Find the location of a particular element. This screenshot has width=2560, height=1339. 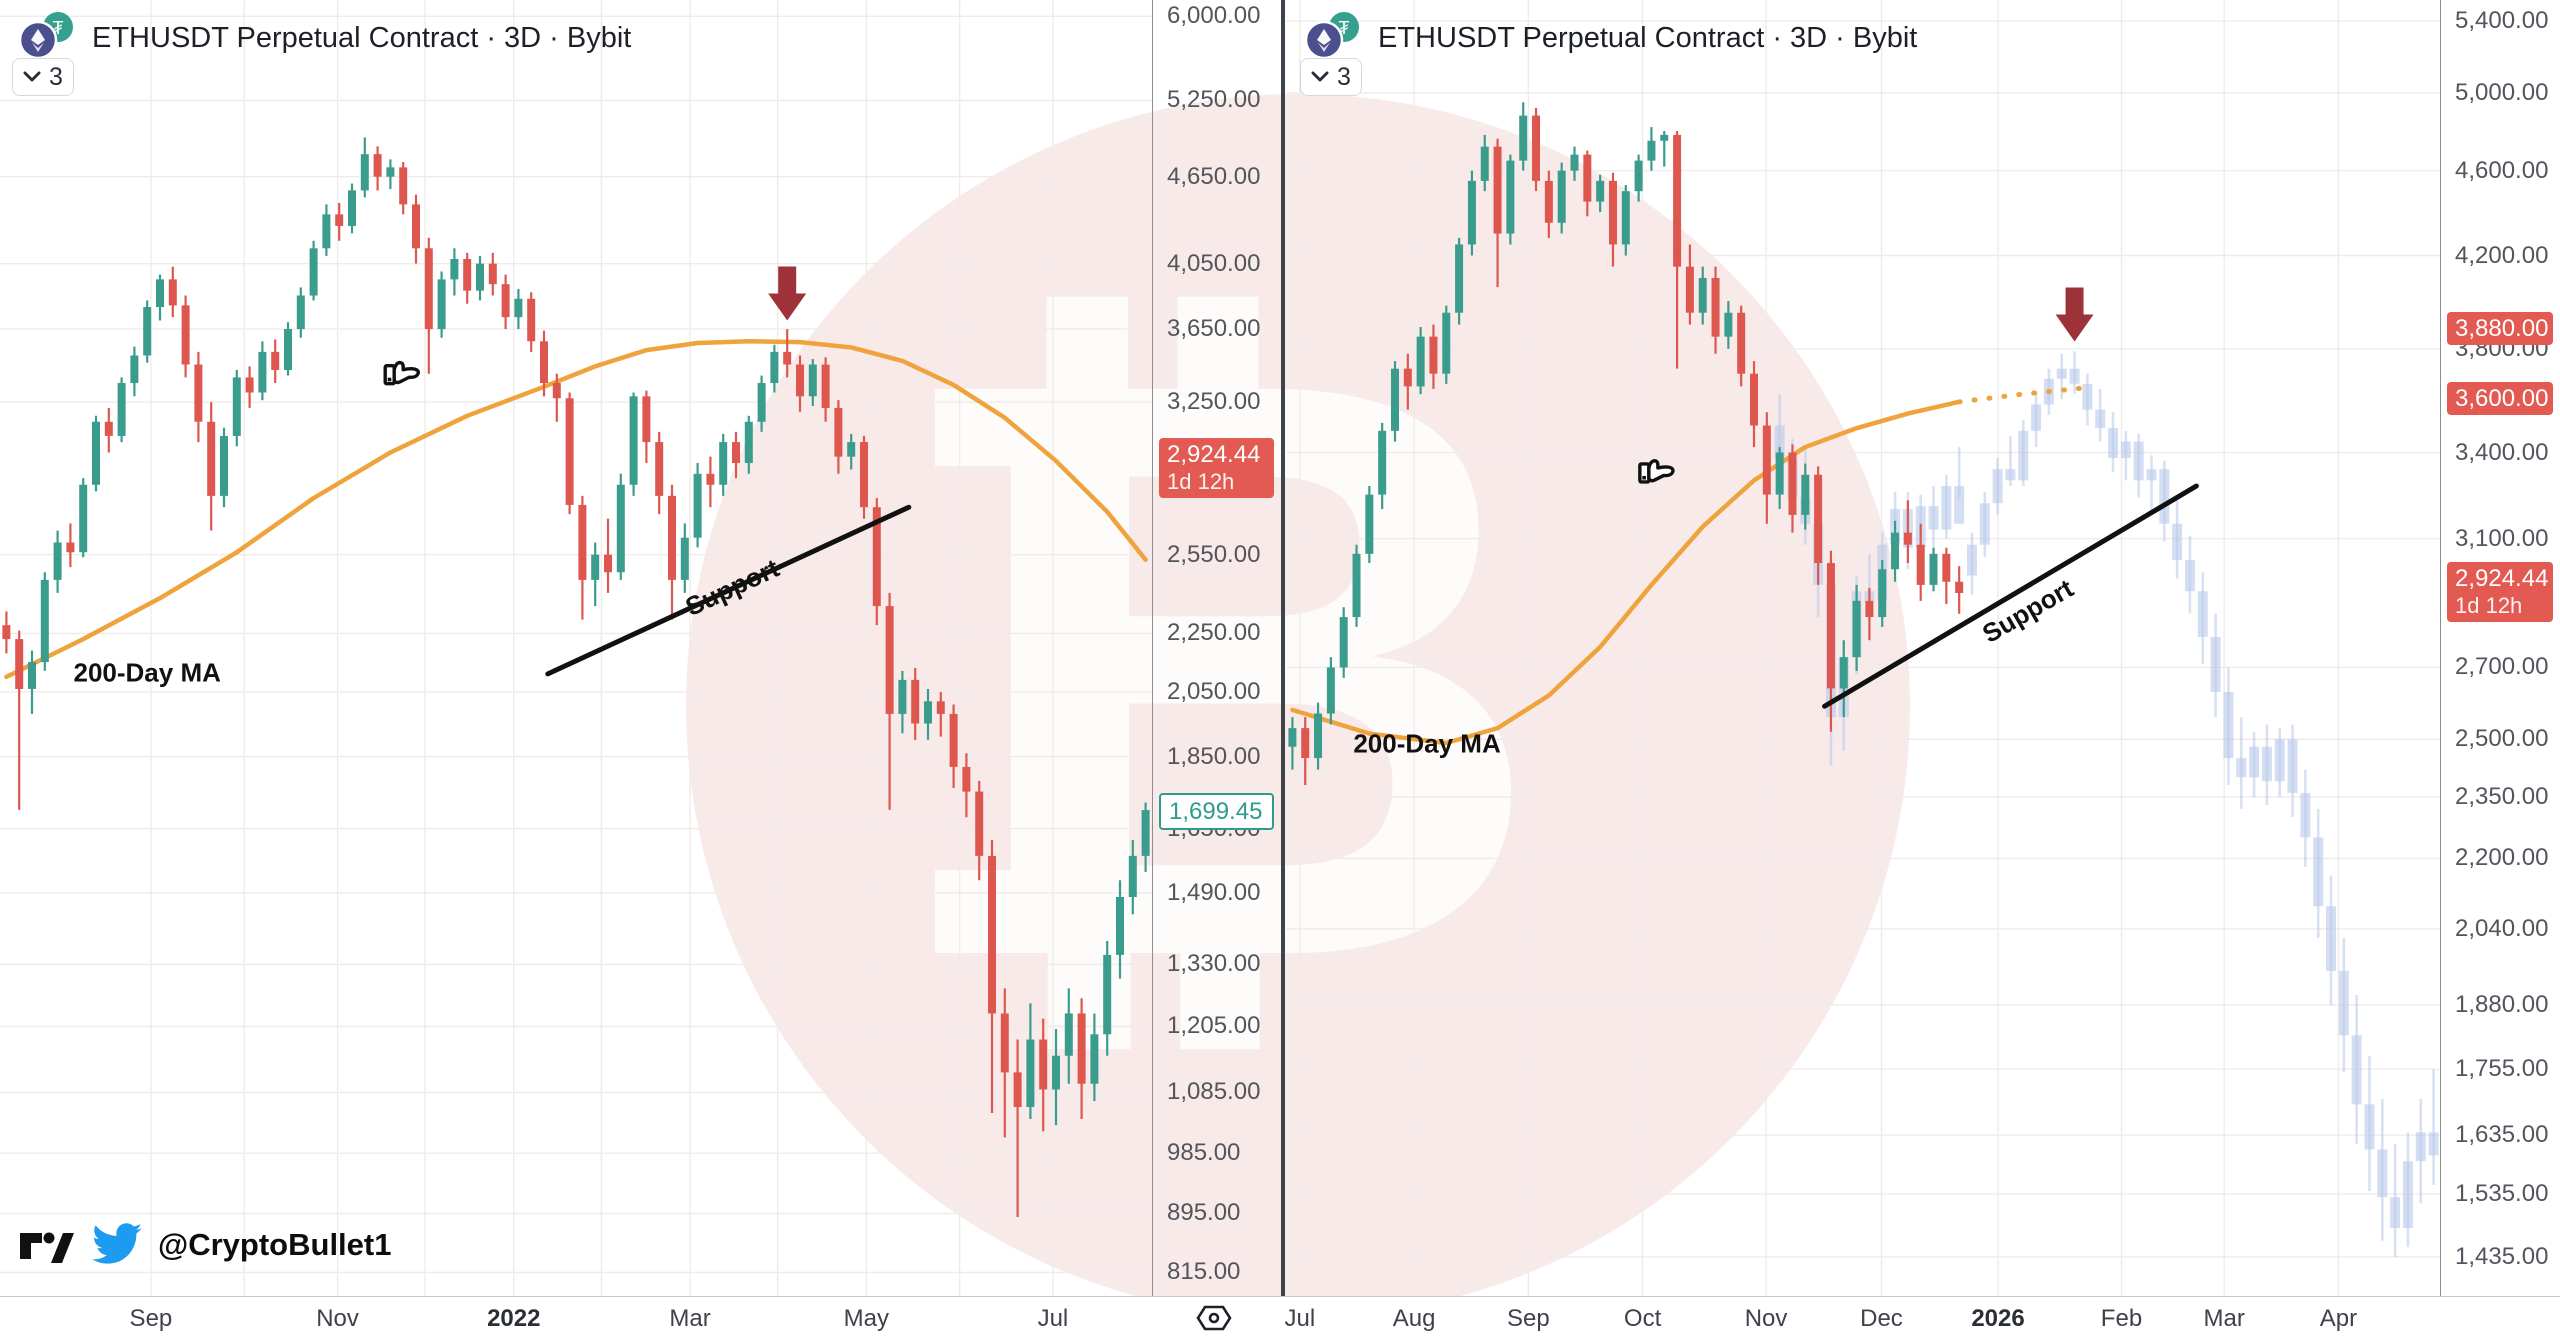

price-tick-label: 1,755.00 is located at coordinates (2502, 1069).